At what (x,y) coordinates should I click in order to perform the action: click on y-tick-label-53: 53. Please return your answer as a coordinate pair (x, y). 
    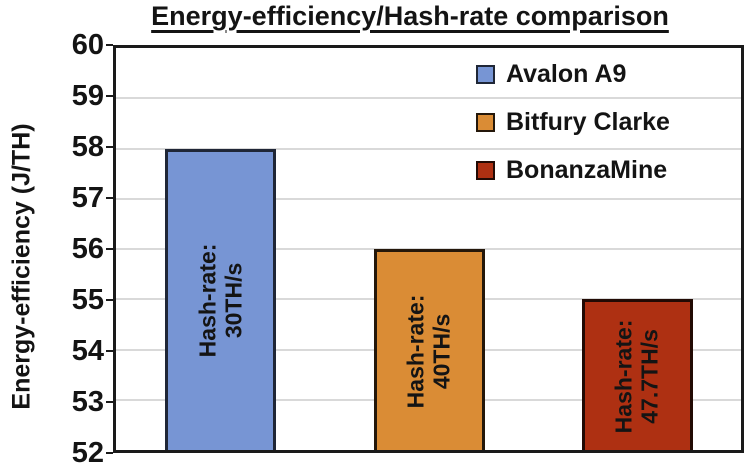
    Looking at the image, I should click on (87, 402).